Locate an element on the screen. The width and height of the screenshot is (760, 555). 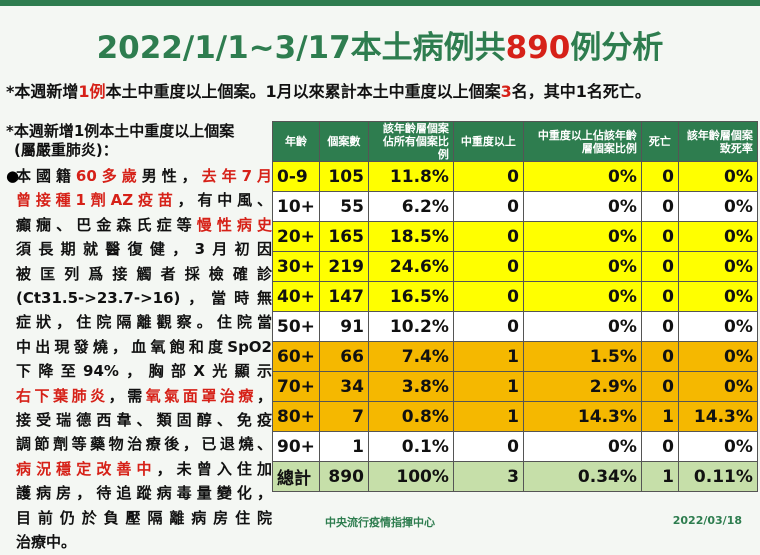
case-text-line: 病況穩定改善中，未曾入住加 is located at coordinates (144, 469).